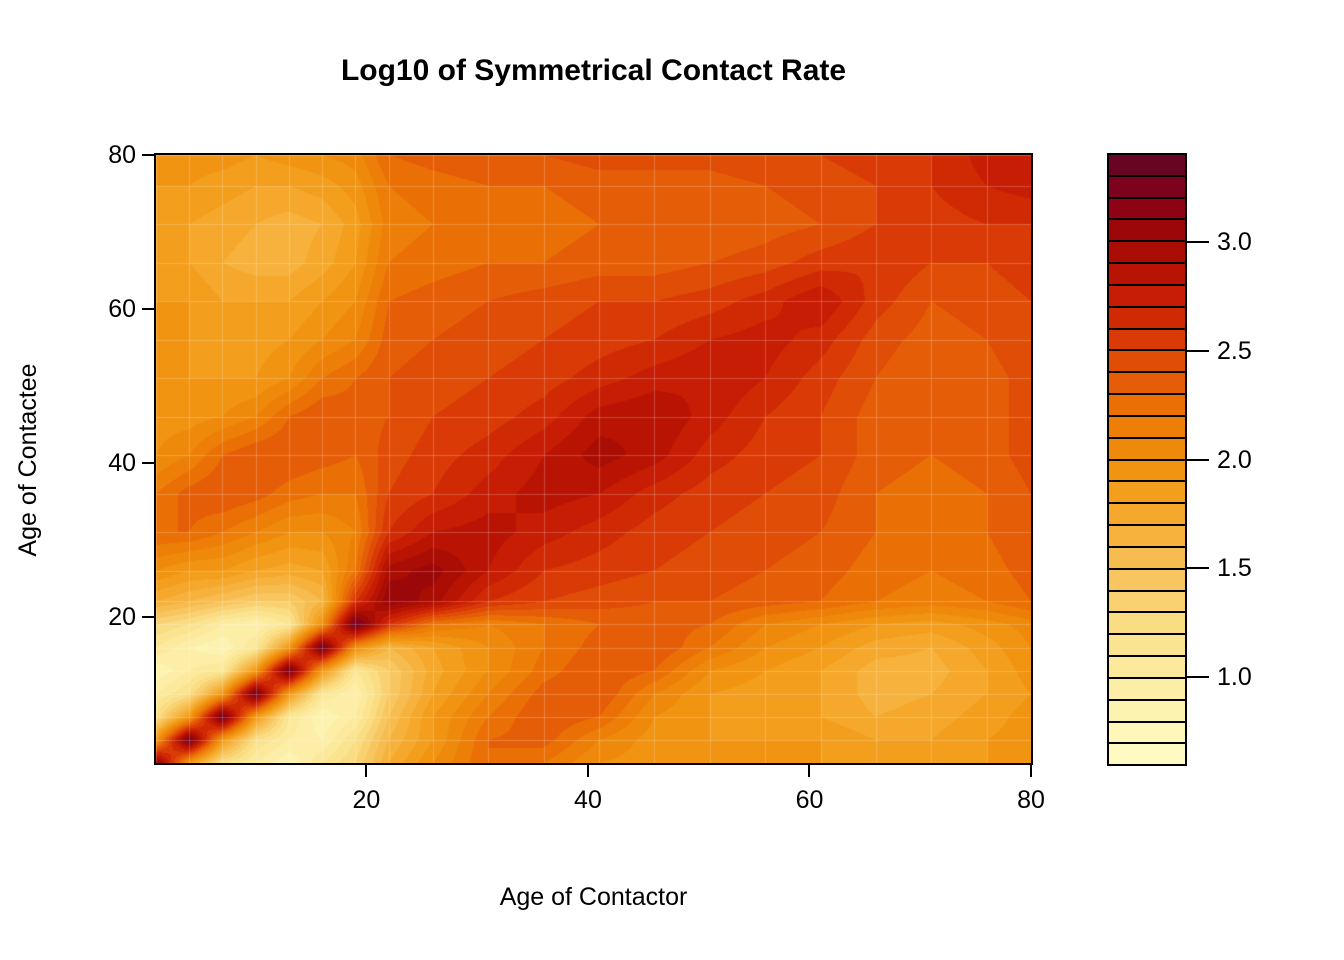  I want to click on color-legend, so click(1147, 459).